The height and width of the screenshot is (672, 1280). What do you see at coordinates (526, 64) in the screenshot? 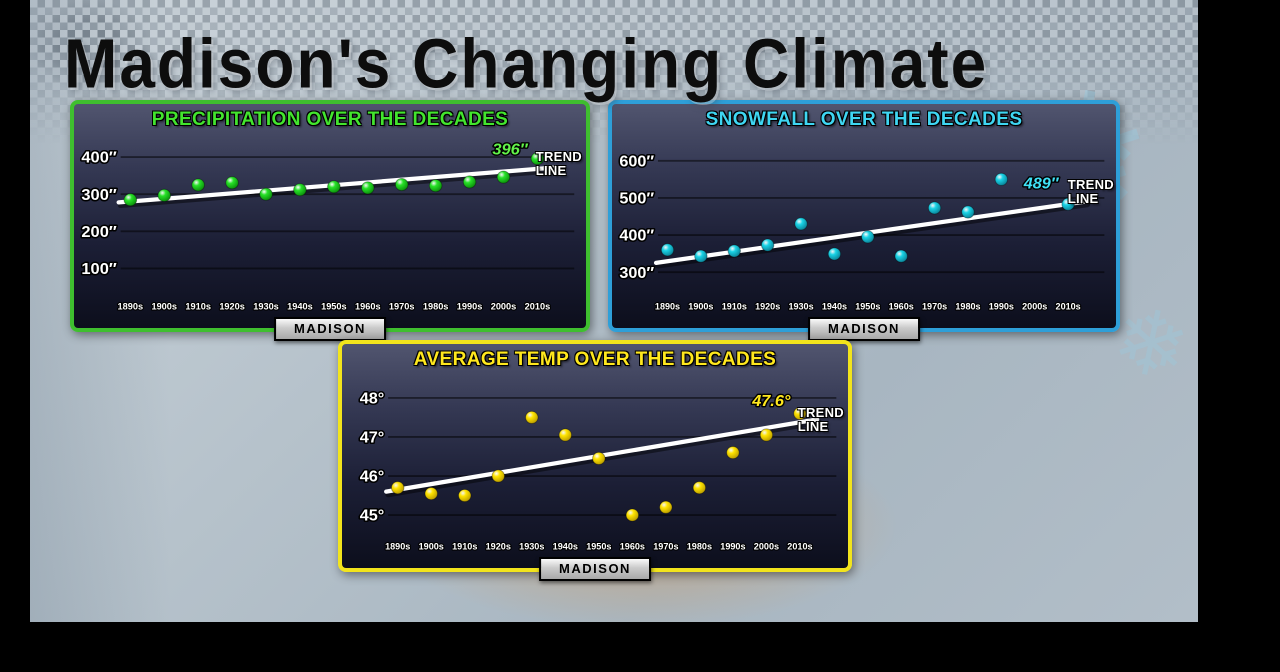
I see `page-title: Madison's Changing Climate` at bounding box center [526, 64].